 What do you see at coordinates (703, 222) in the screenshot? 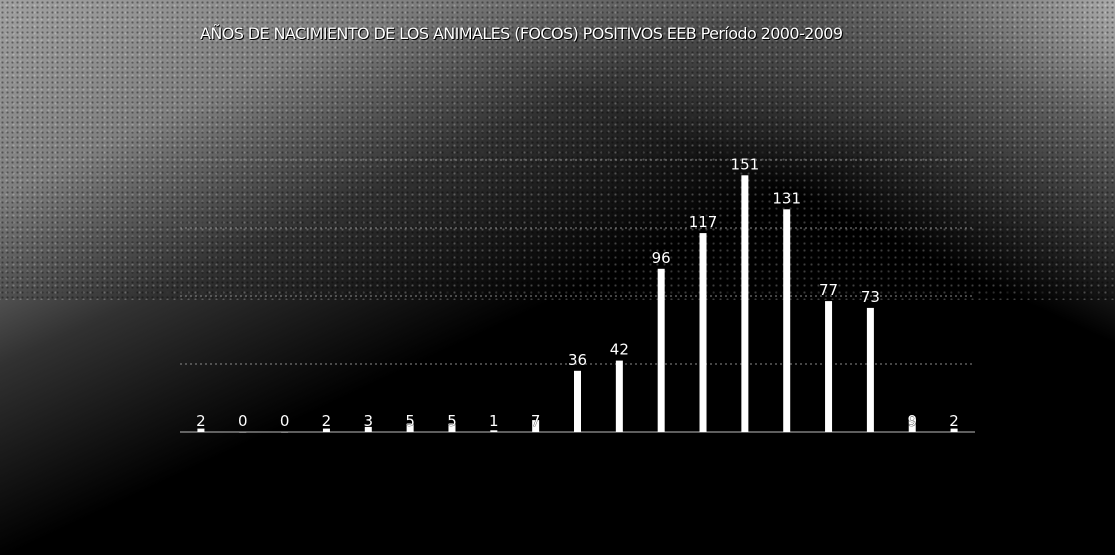
I see `data-label-1998: 117` at bounding box center [703, 222].